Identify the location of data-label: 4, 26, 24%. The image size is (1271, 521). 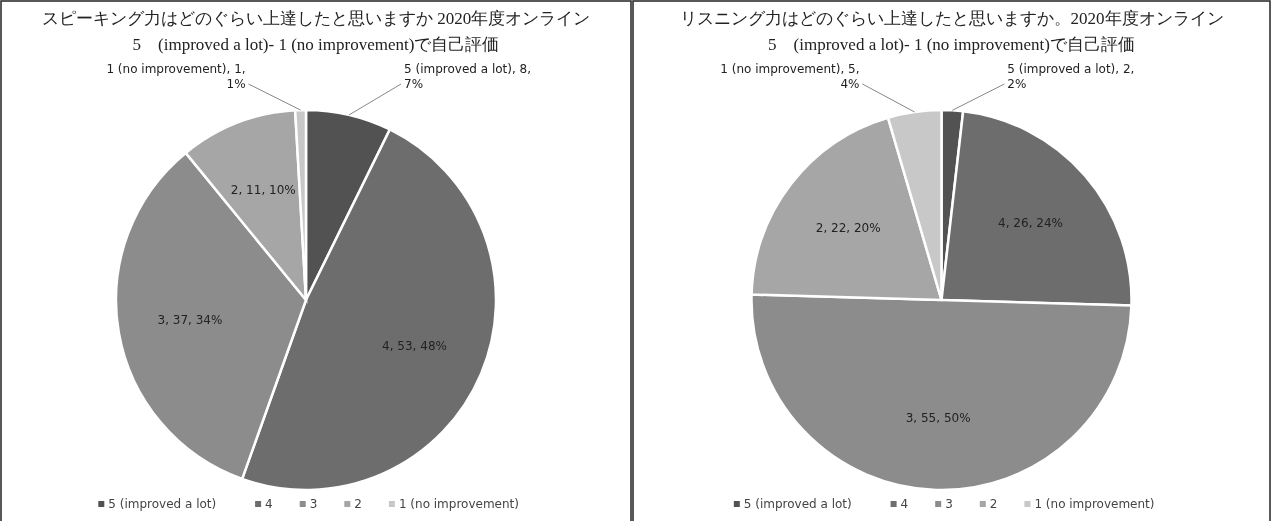
(1030, 222).